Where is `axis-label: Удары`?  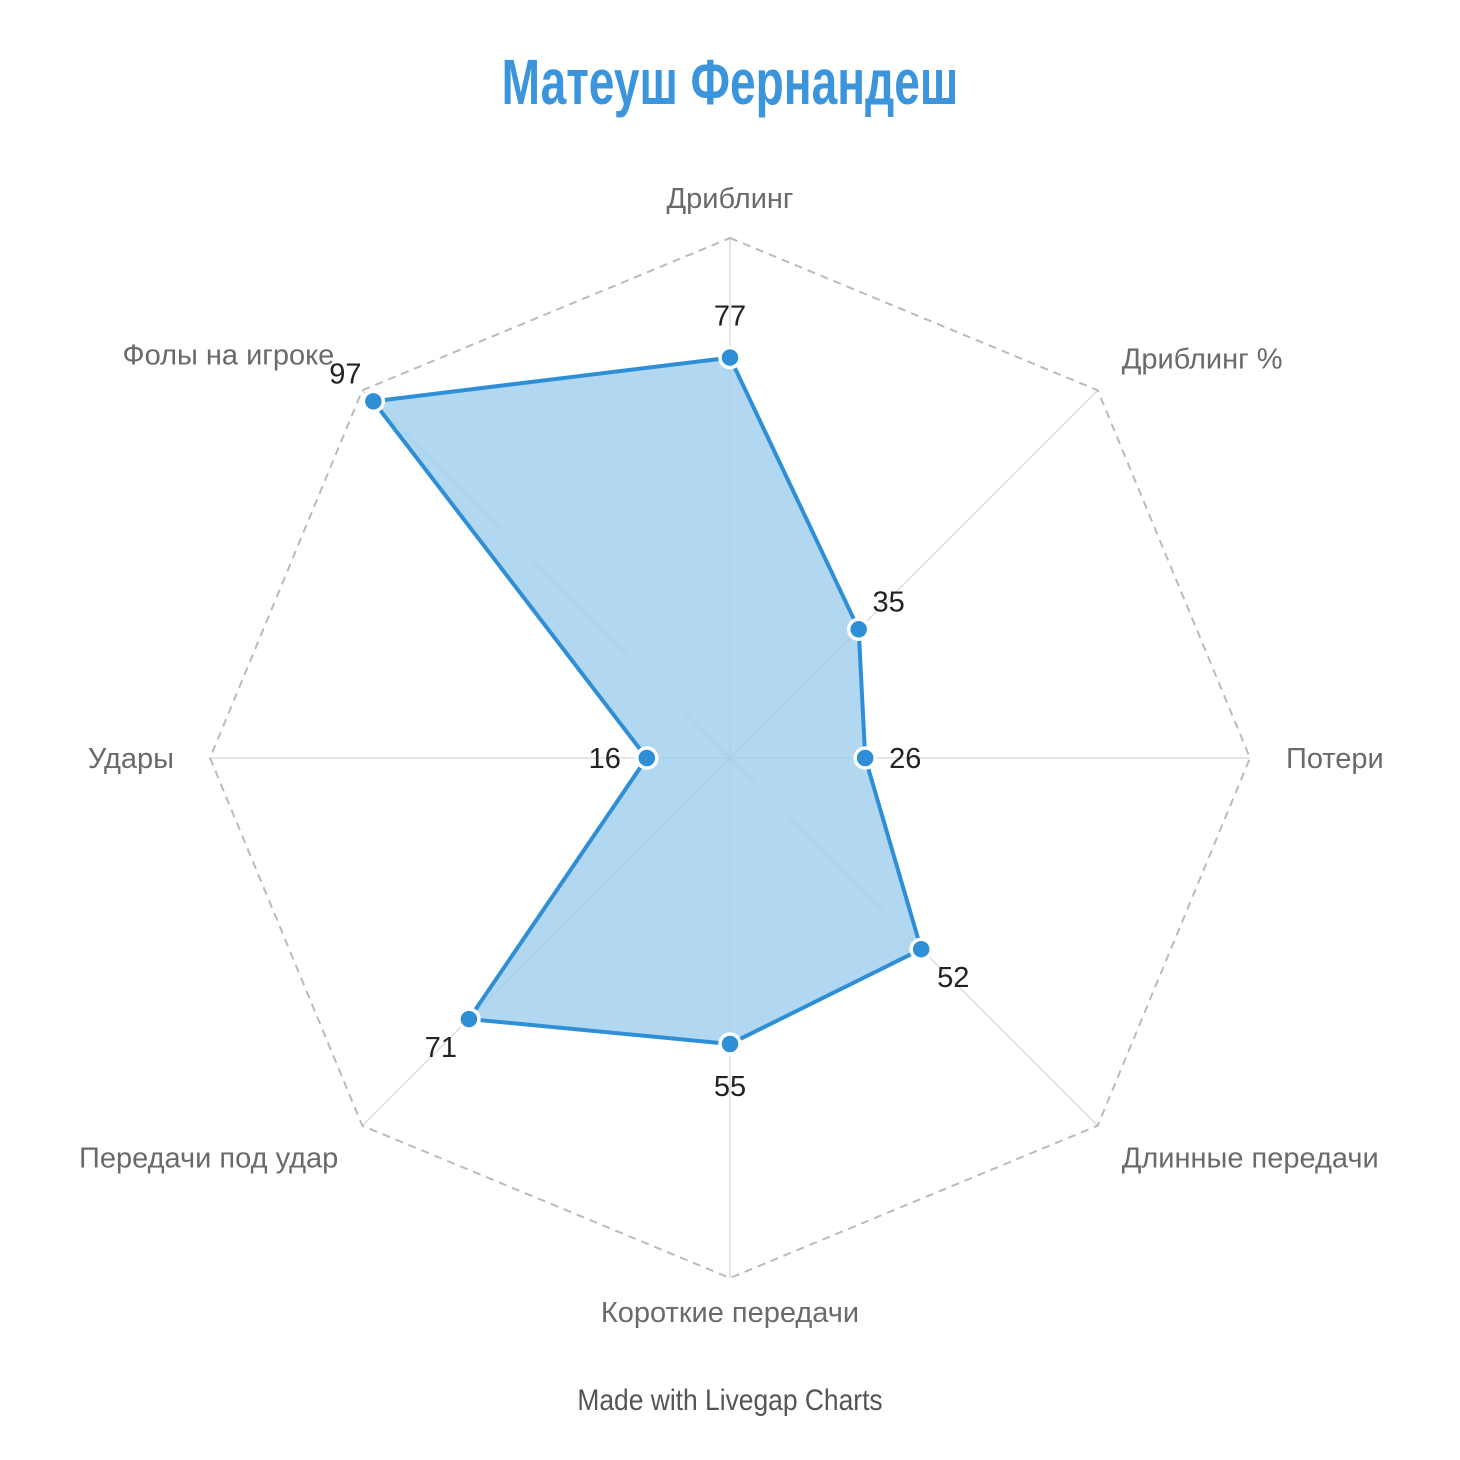
axis-label: Удары is located at coordinates (131, 759).